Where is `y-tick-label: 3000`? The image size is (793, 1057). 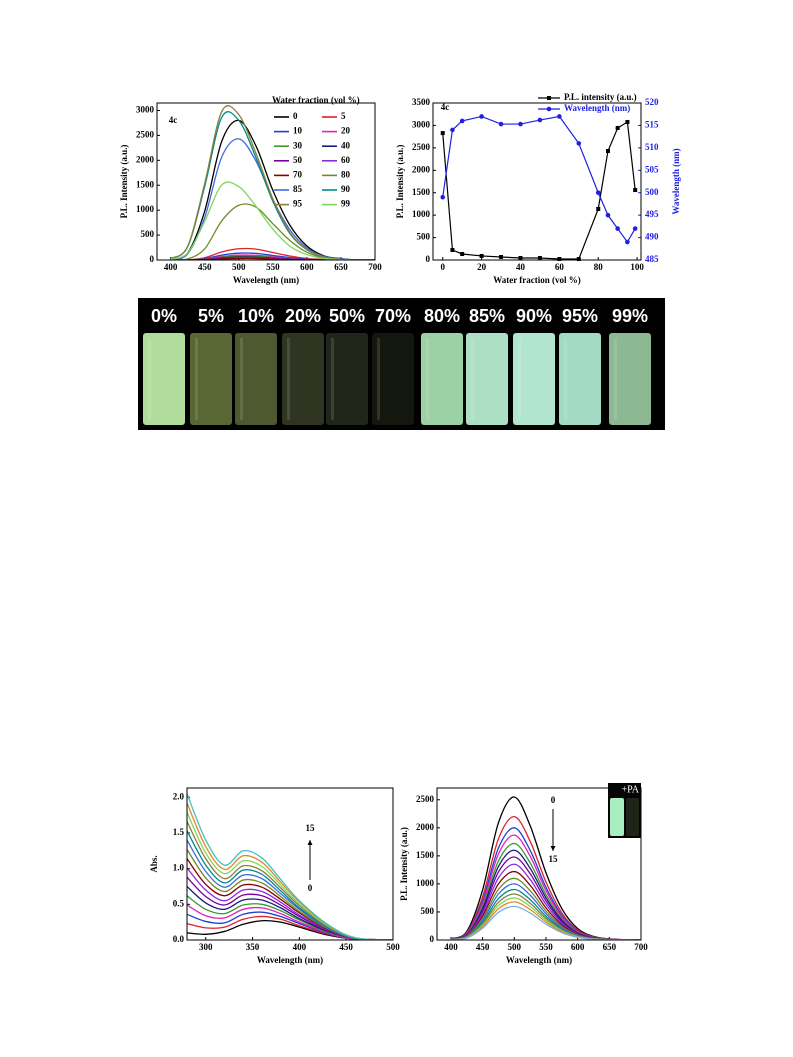 y-tick-label: 3000 is located at coordinates (145, 110).